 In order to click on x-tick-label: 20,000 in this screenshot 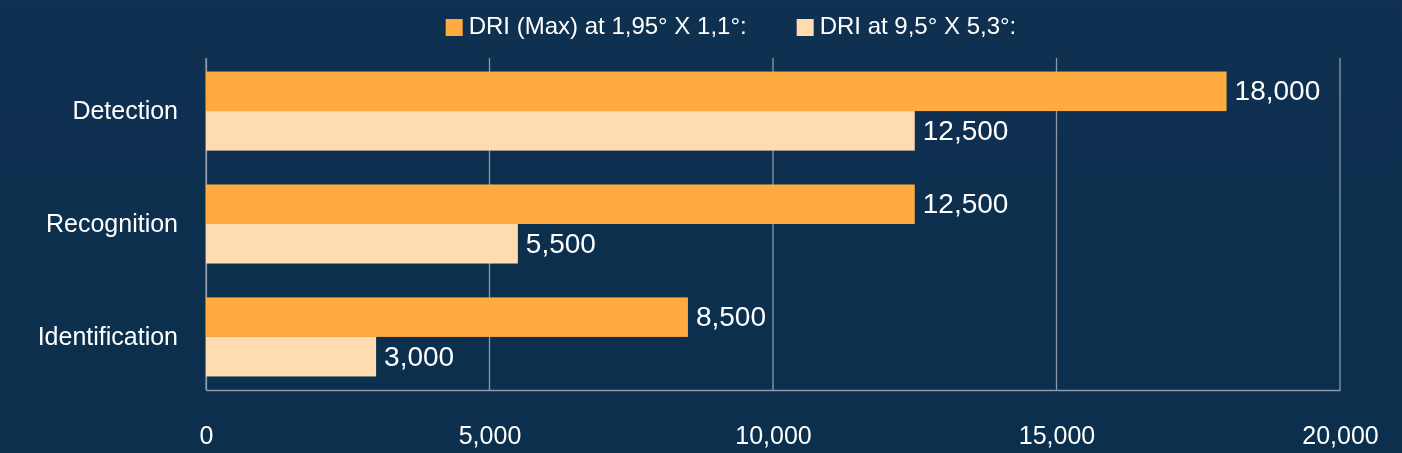, I will do `click(1340, 434)`.